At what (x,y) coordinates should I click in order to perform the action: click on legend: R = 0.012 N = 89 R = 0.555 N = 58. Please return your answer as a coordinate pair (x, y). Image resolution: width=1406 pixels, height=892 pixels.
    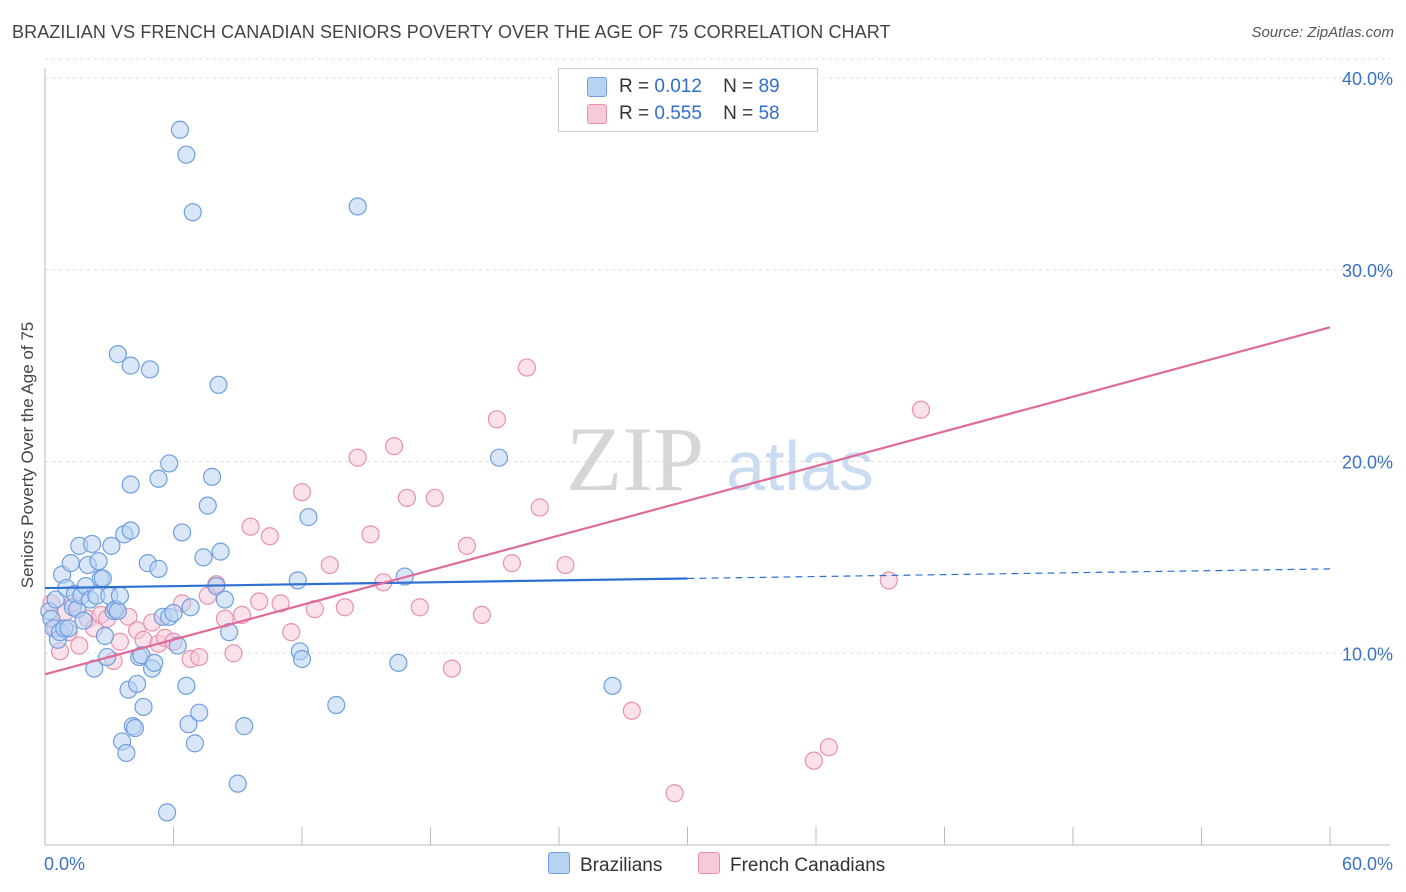
    Looking at the image, I should click on (688, 100).